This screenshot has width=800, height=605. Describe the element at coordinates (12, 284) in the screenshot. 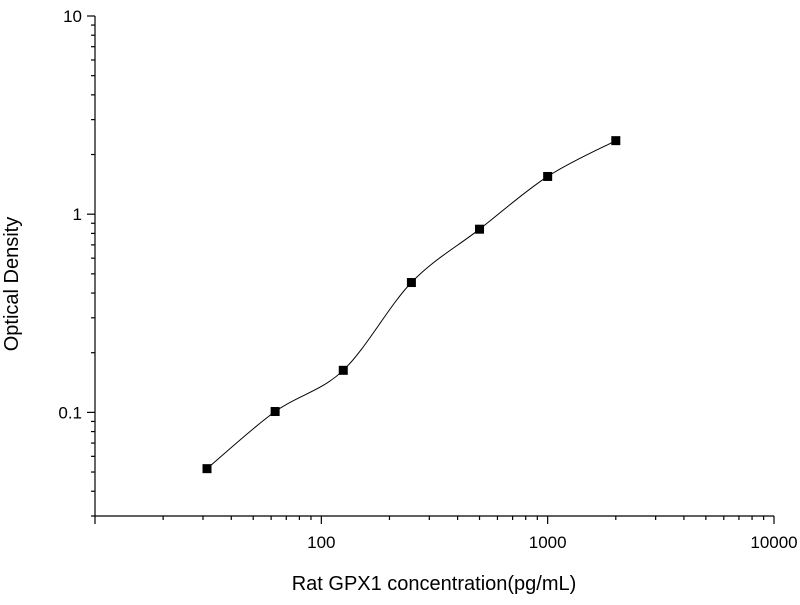

I see `y-axis-title: Optical Density` at that location.